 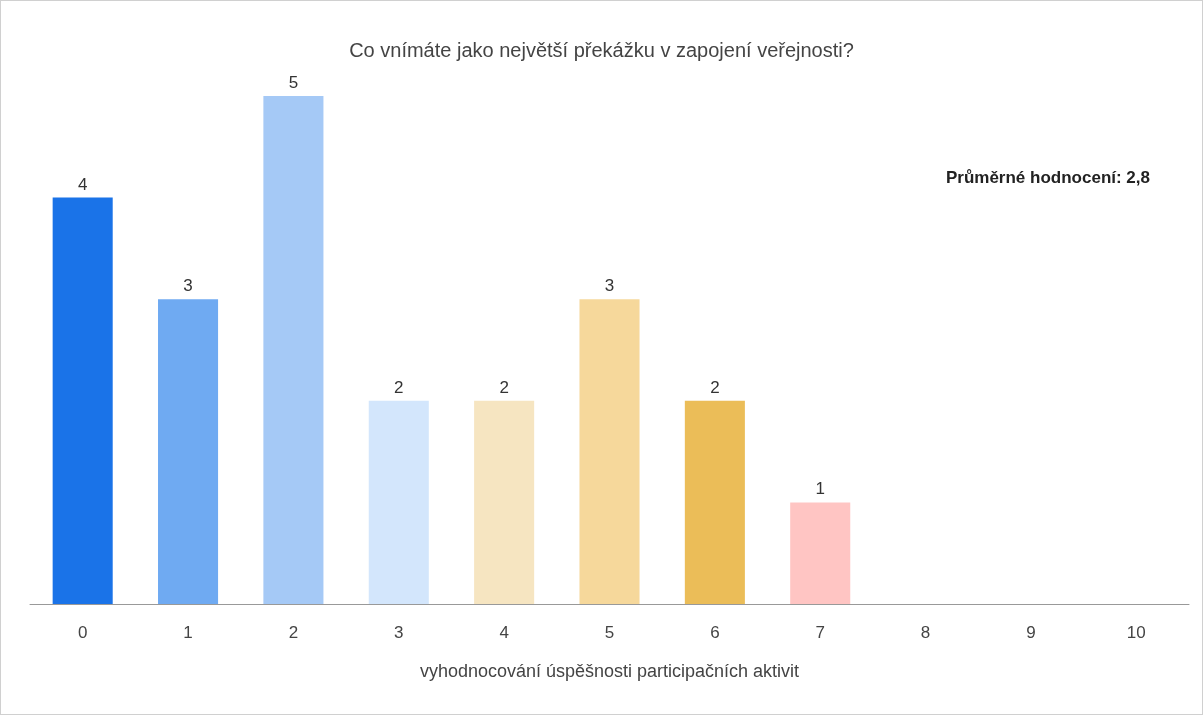 What do you see at coordinates (601, 50) in the screenshot?
I see `chart-title: Co vnímáte jako největší překážku v zapojení veřejnosti?` at bounding box center [601, 50].